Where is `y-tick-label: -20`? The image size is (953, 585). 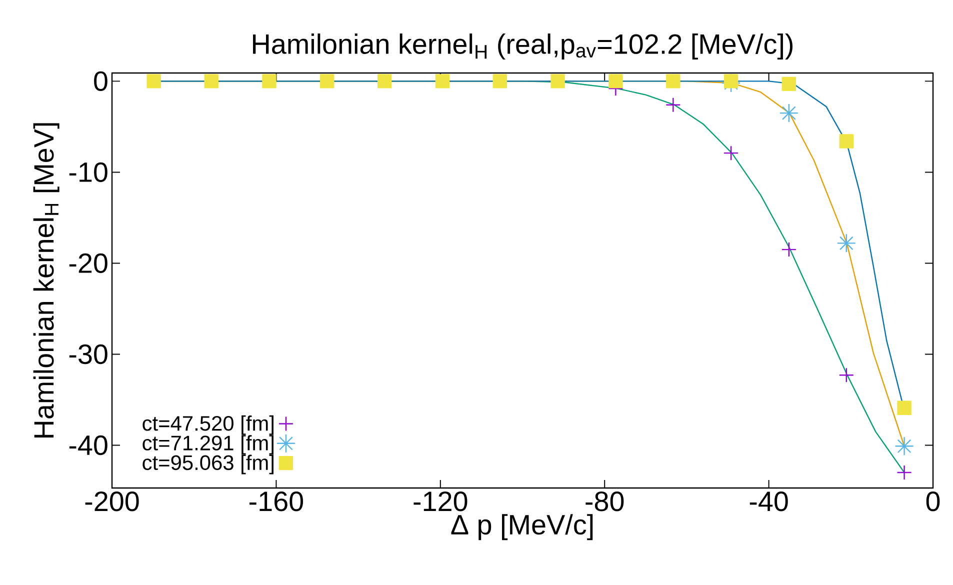 y-tick-label: -20 is located at coordinates (88, 263).